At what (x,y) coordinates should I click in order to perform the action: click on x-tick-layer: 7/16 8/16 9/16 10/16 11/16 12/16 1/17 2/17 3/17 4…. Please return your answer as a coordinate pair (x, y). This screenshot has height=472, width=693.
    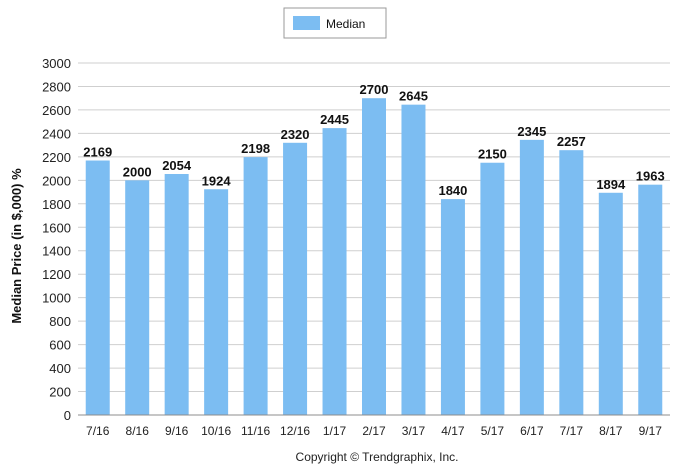
    Looking at the image, I should click on (374, 431).